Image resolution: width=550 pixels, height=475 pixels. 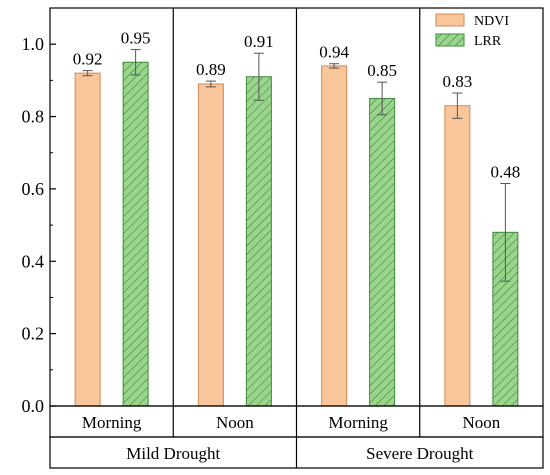 What do you see at coordinates (458, 81) in the screenshot?
I see `data-label-ndvi-3: 0.83` at bounding box center [458, 81].